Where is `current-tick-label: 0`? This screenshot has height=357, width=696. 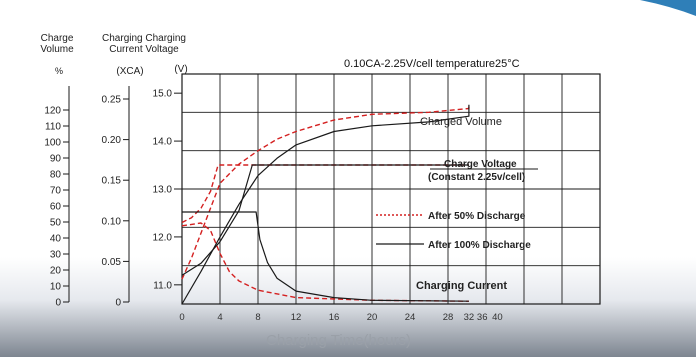 current-tick-label: 0 is located at coordinates (118, 303).